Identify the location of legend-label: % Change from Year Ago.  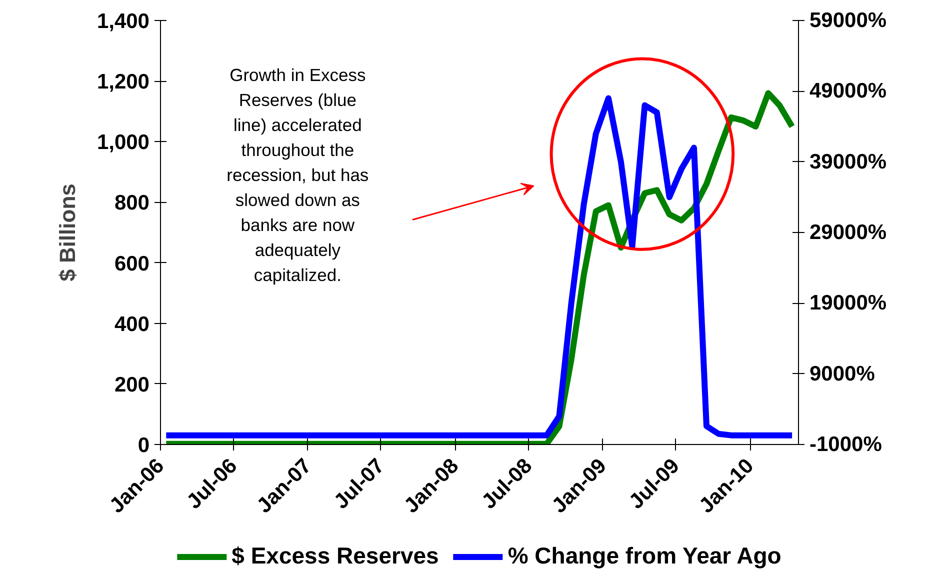
(645, 556).